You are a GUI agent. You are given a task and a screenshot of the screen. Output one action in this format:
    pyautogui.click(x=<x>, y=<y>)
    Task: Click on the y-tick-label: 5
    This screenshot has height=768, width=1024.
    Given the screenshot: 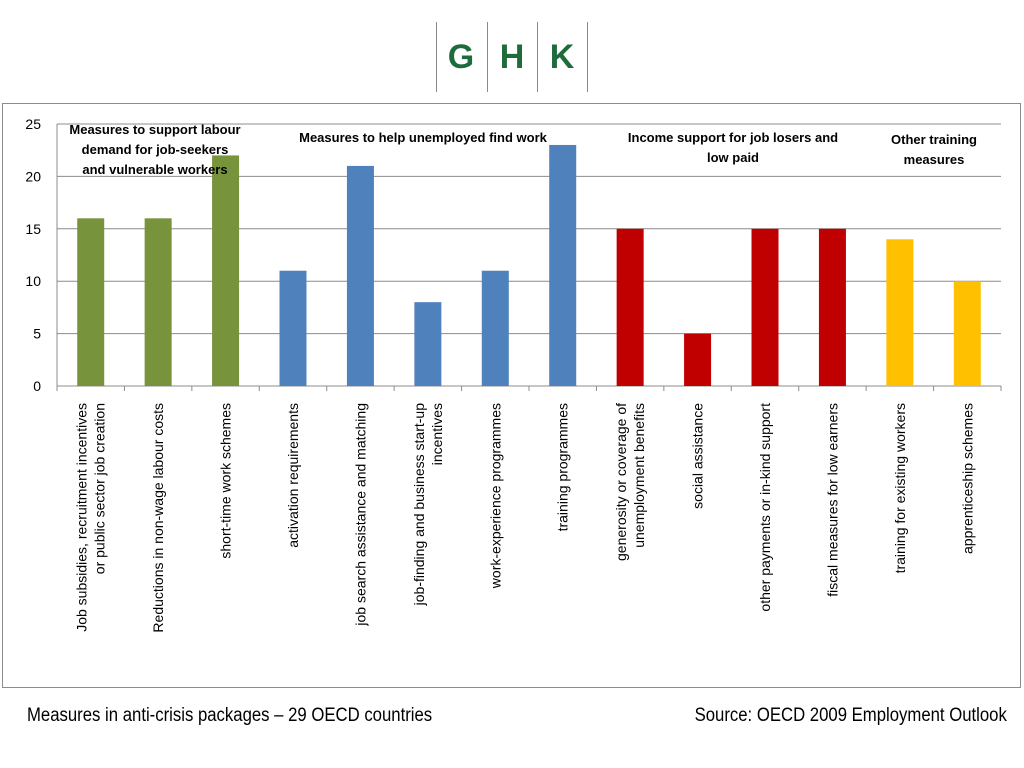 What is the action you would take?
    pyautogui.click(x=37, y=334)
    